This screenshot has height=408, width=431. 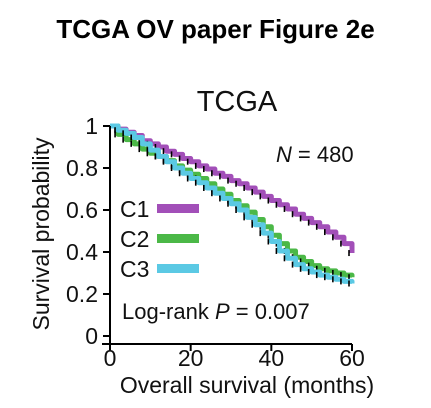 I want to click on x-tick-label: 40, so click(x=272, y=358).